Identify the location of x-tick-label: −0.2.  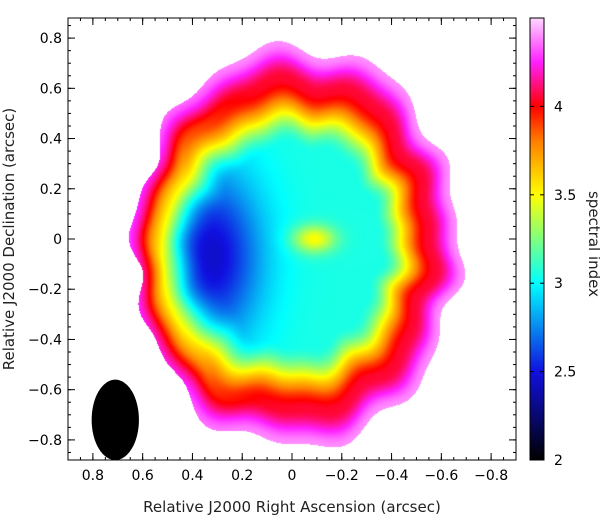
(342, 476).